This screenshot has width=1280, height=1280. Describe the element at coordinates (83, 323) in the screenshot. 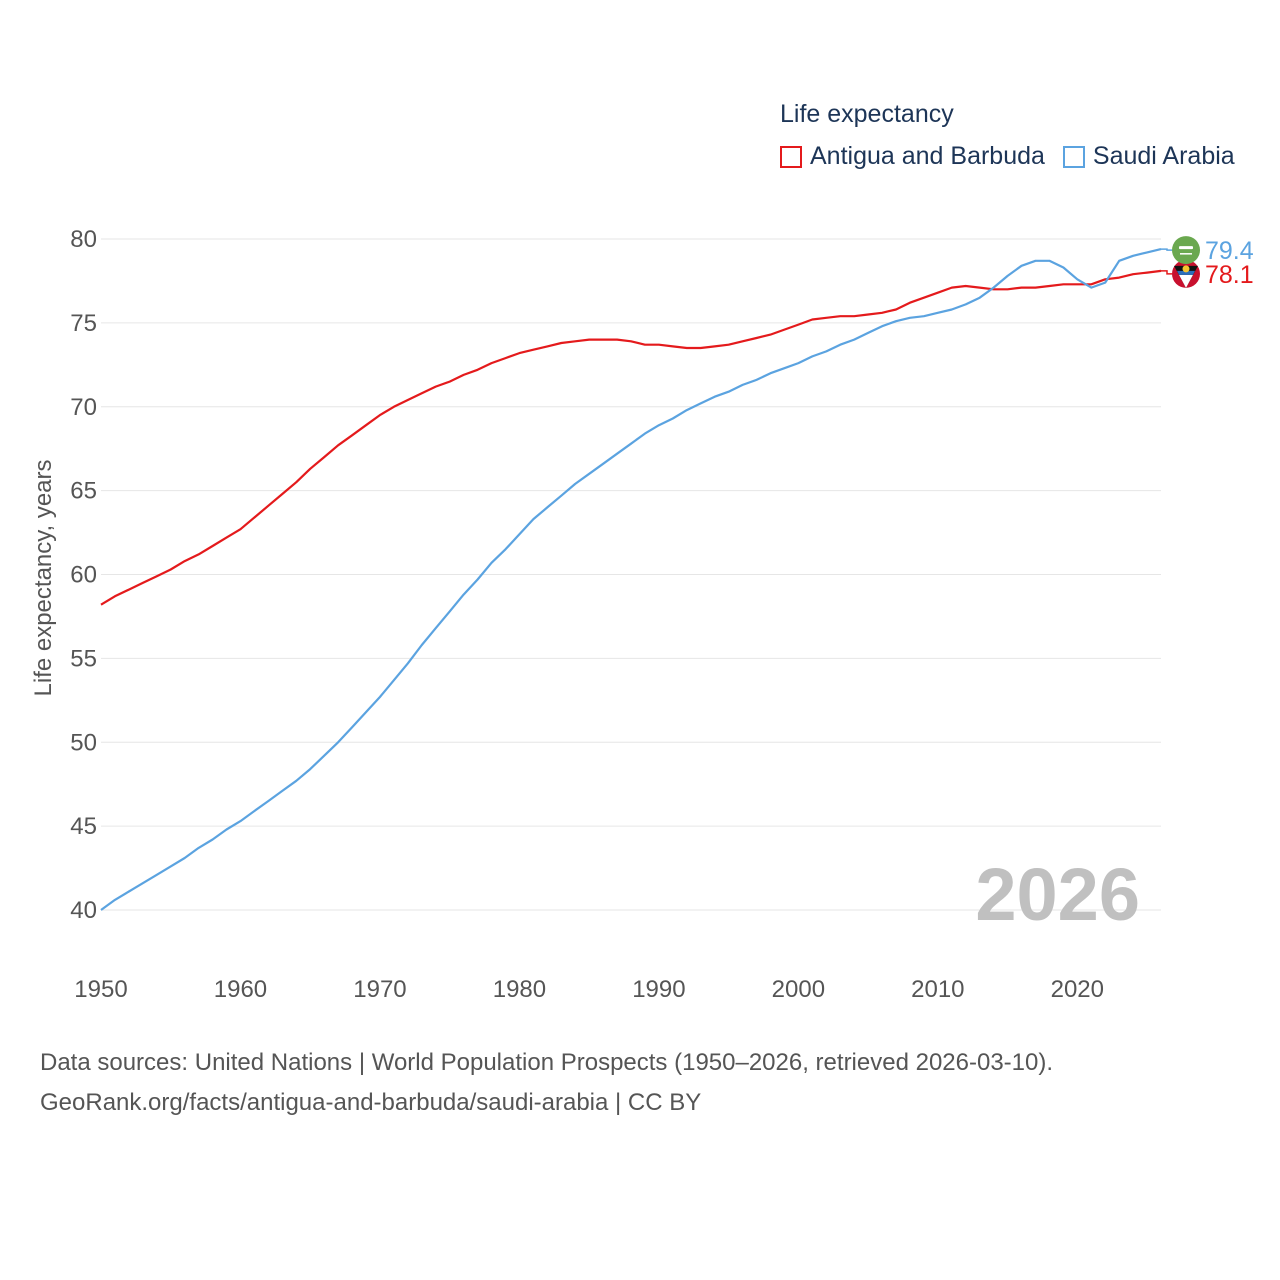

I see `y-tick-label: 75` at that location.